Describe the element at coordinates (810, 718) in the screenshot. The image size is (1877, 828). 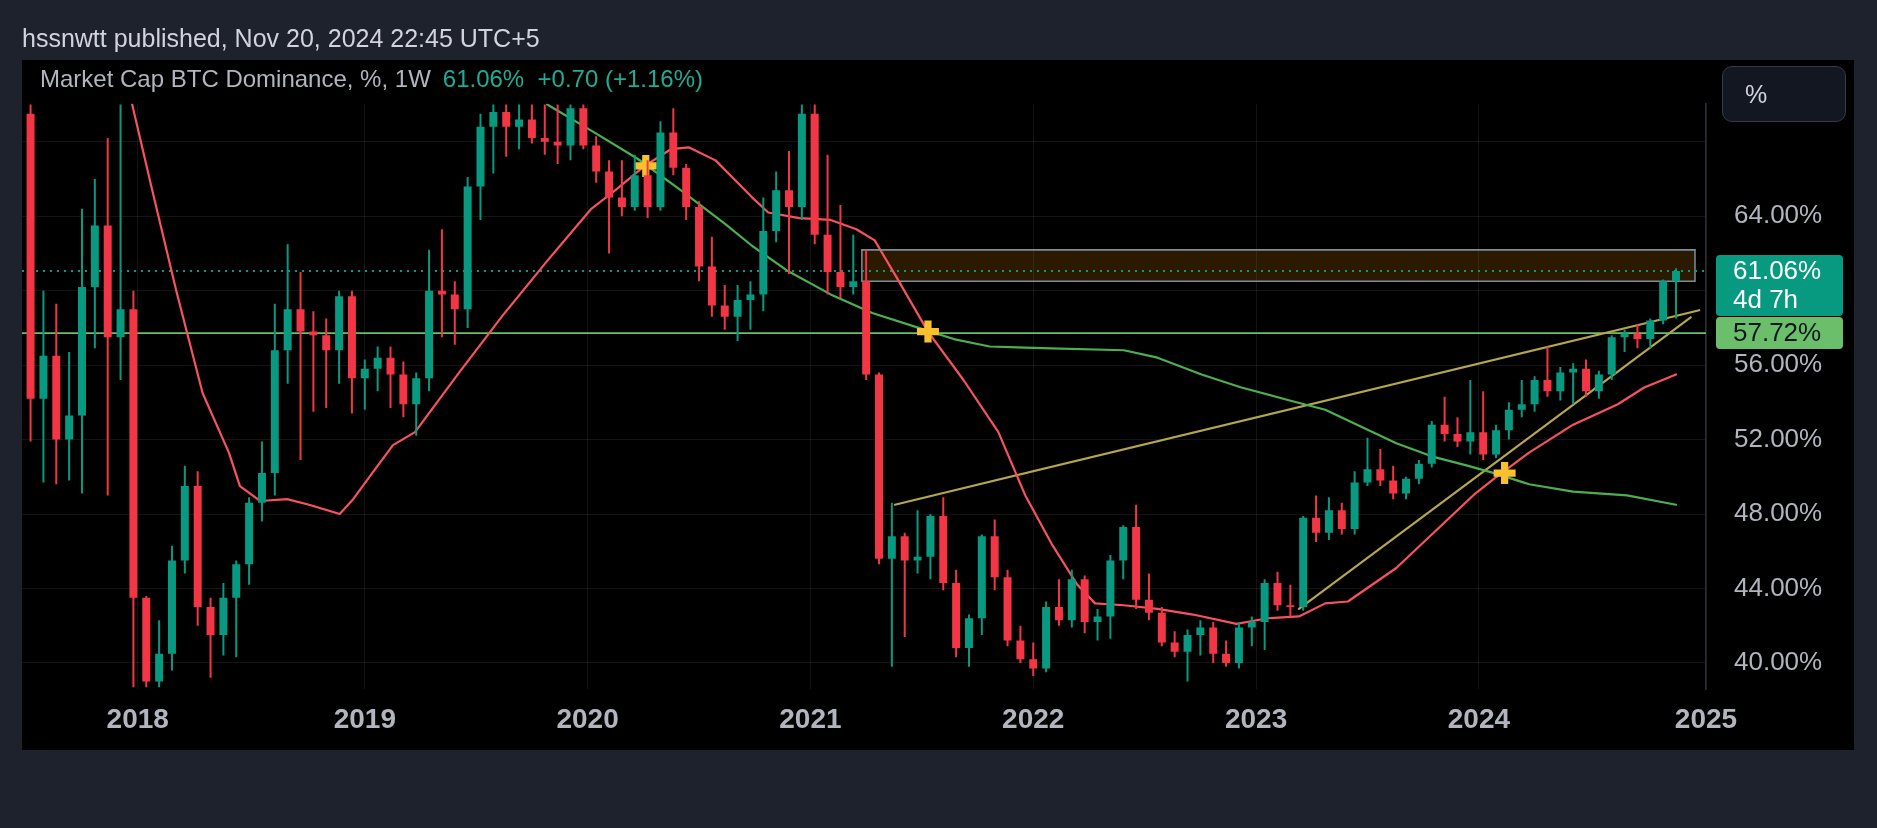
I see `x-tick-label: 2021` at that location.